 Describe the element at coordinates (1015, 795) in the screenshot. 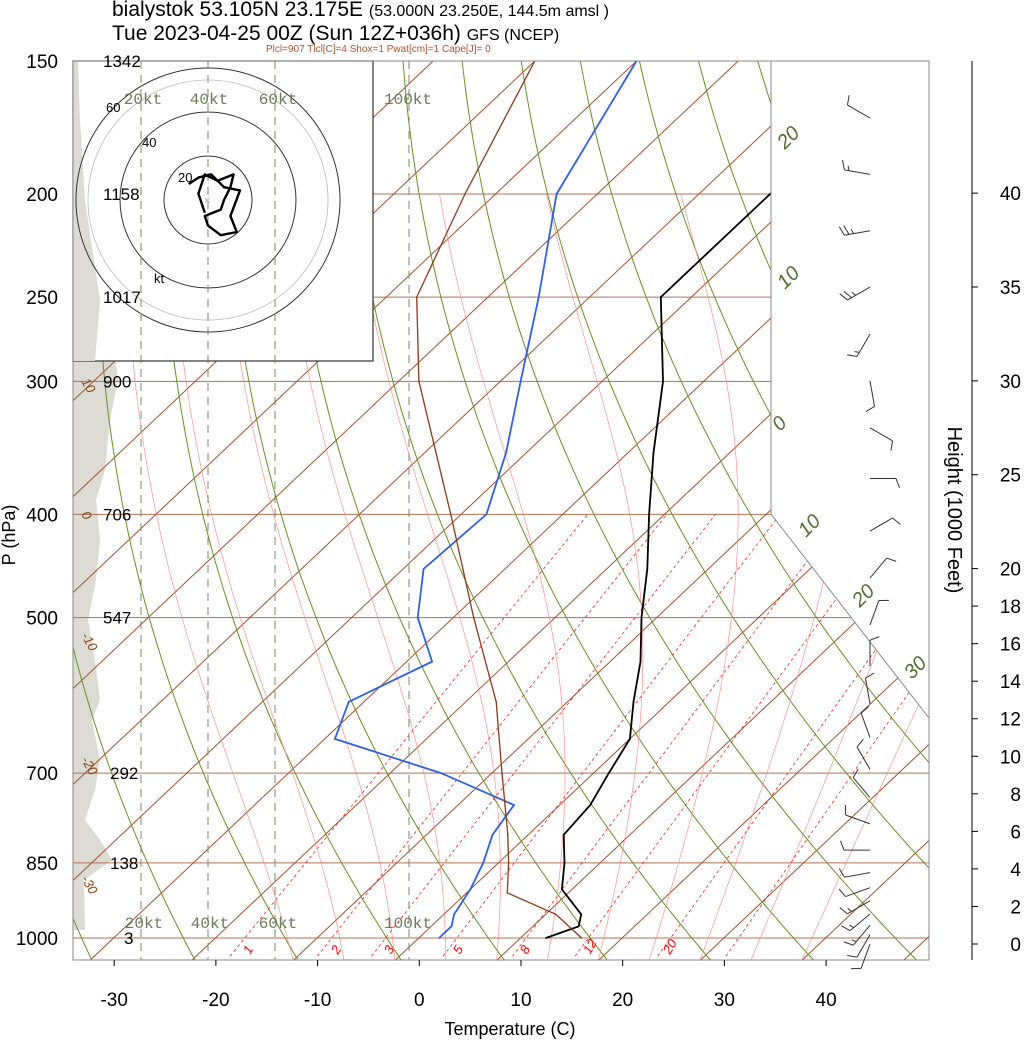

I see `height-tick-label: 8` at that location.